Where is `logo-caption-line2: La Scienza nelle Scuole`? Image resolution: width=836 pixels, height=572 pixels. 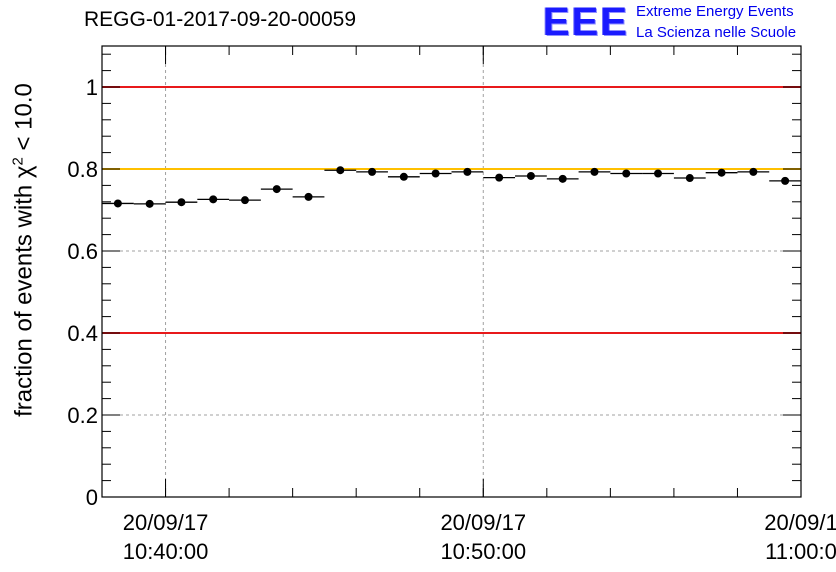 logo-caption-line2: La Scienza nelle Scuole is located at coordinates (716, 32).